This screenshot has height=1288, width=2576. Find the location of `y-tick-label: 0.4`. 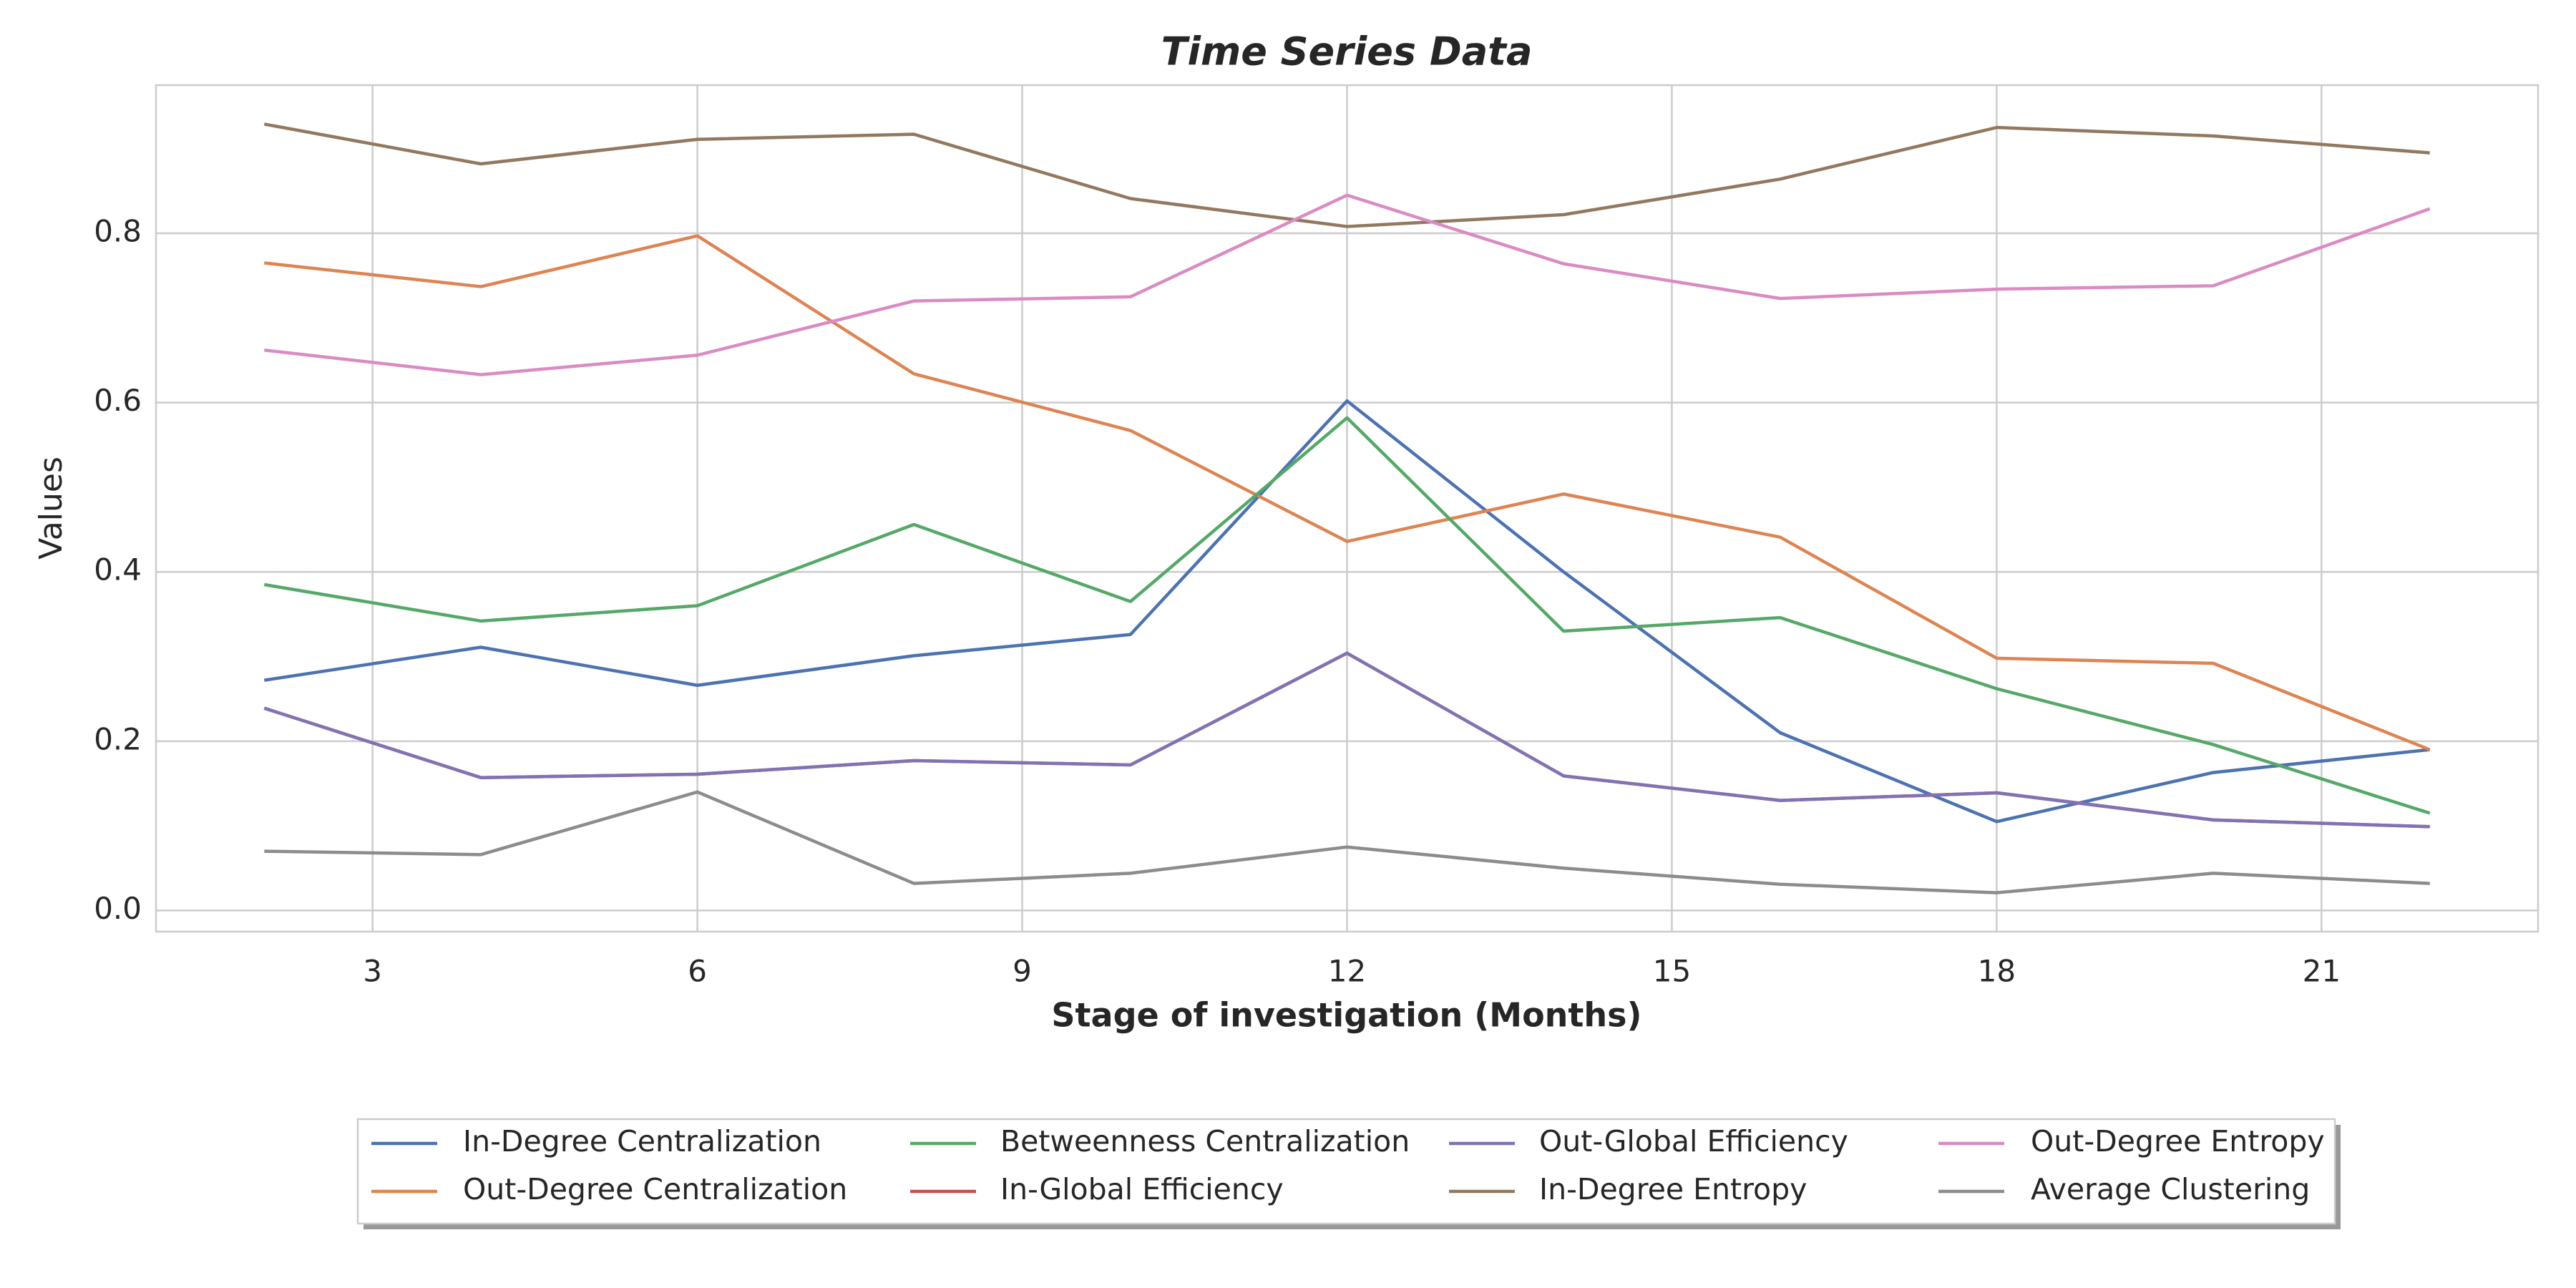

y-tick-label: 0.4 is located at coordinates (118, 569).